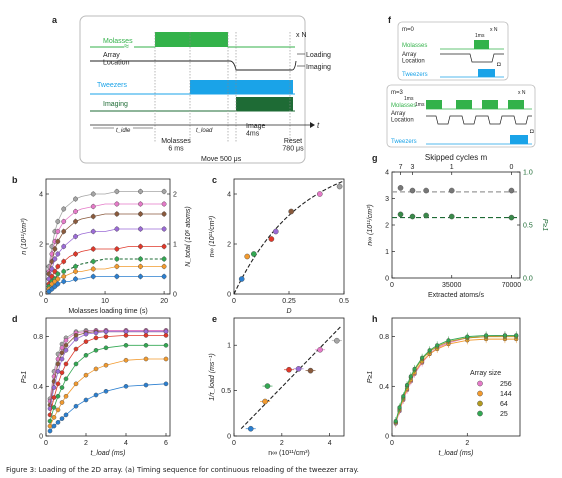 This screenshot has height=478, width=562. I want to click on y2-axis-label: P≥1, so click(544, 225).